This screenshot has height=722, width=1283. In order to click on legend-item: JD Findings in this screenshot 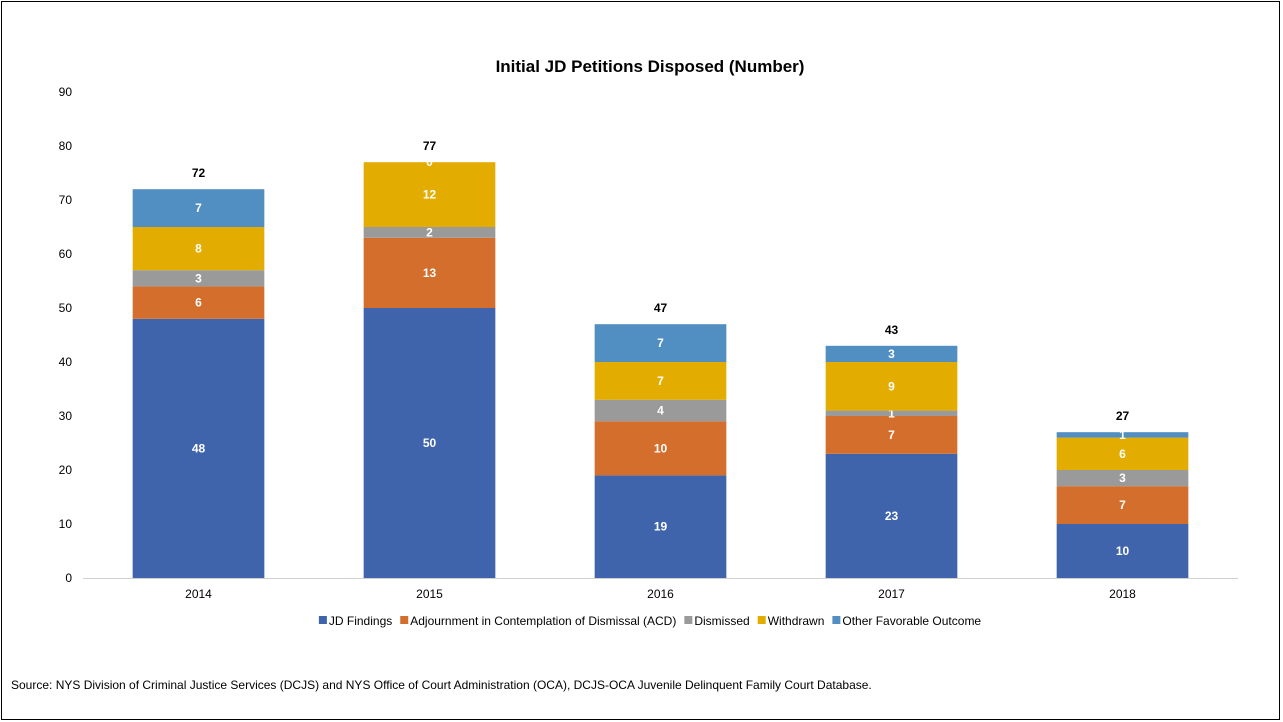, I will do `click(355, 621)`.